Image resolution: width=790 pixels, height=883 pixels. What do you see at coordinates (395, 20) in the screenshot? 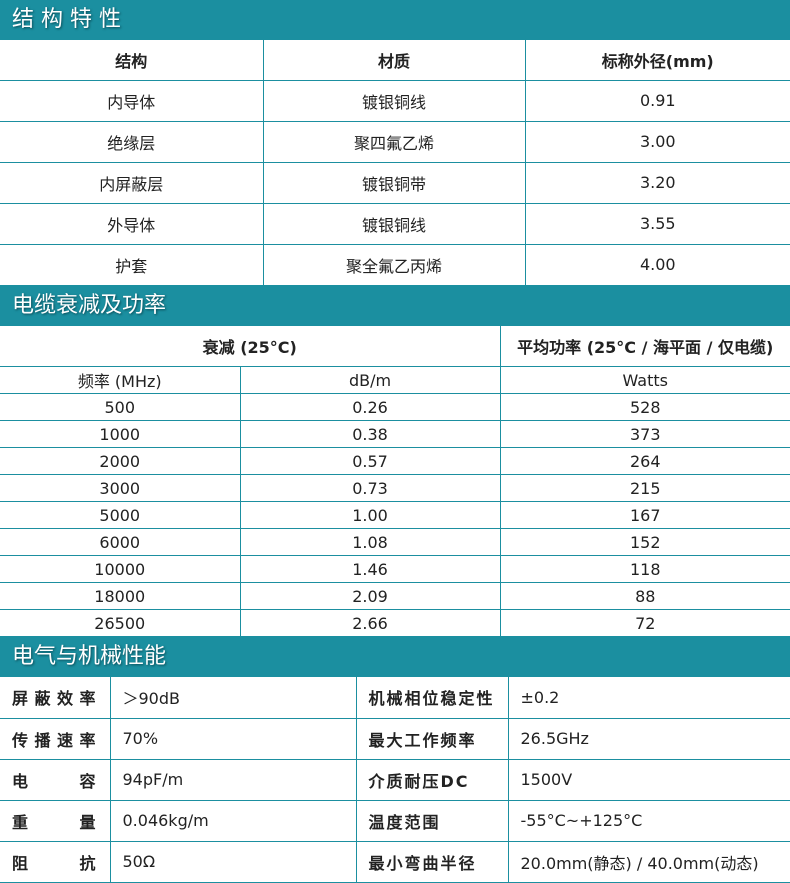
I see `section-title-structure: 结 构 特 性` at bounding box center [395, 20].